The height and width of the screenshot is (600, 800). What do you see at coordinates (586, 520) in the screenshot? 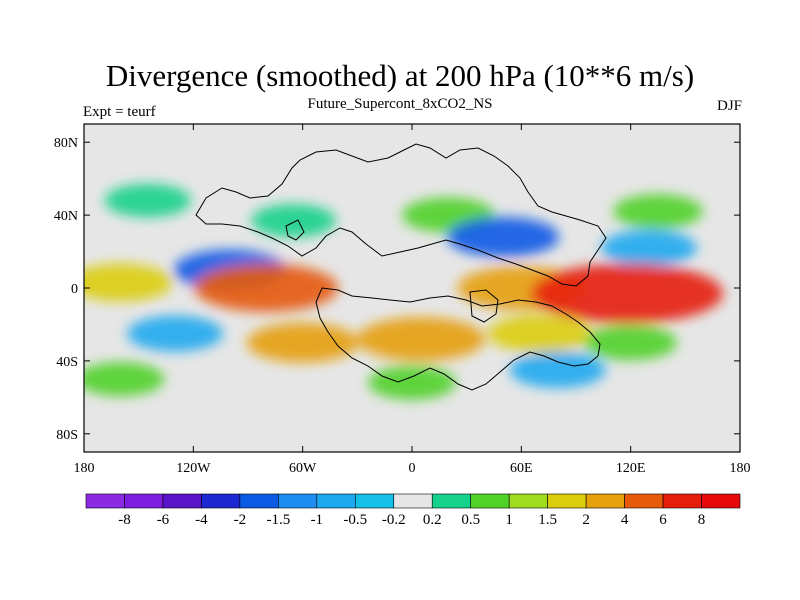
I see `colorbar-label-12: 2` at bounding box center [586, 520].